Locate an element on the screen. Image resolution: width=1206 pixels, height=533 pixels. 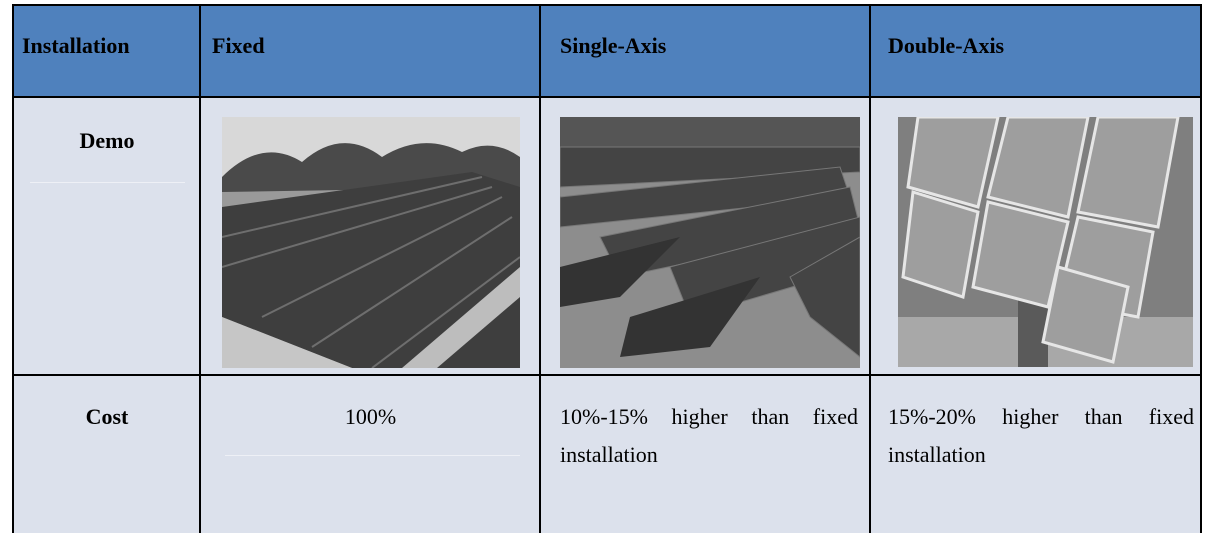
header-cell: Fixed is located at coordinates (238, 45).